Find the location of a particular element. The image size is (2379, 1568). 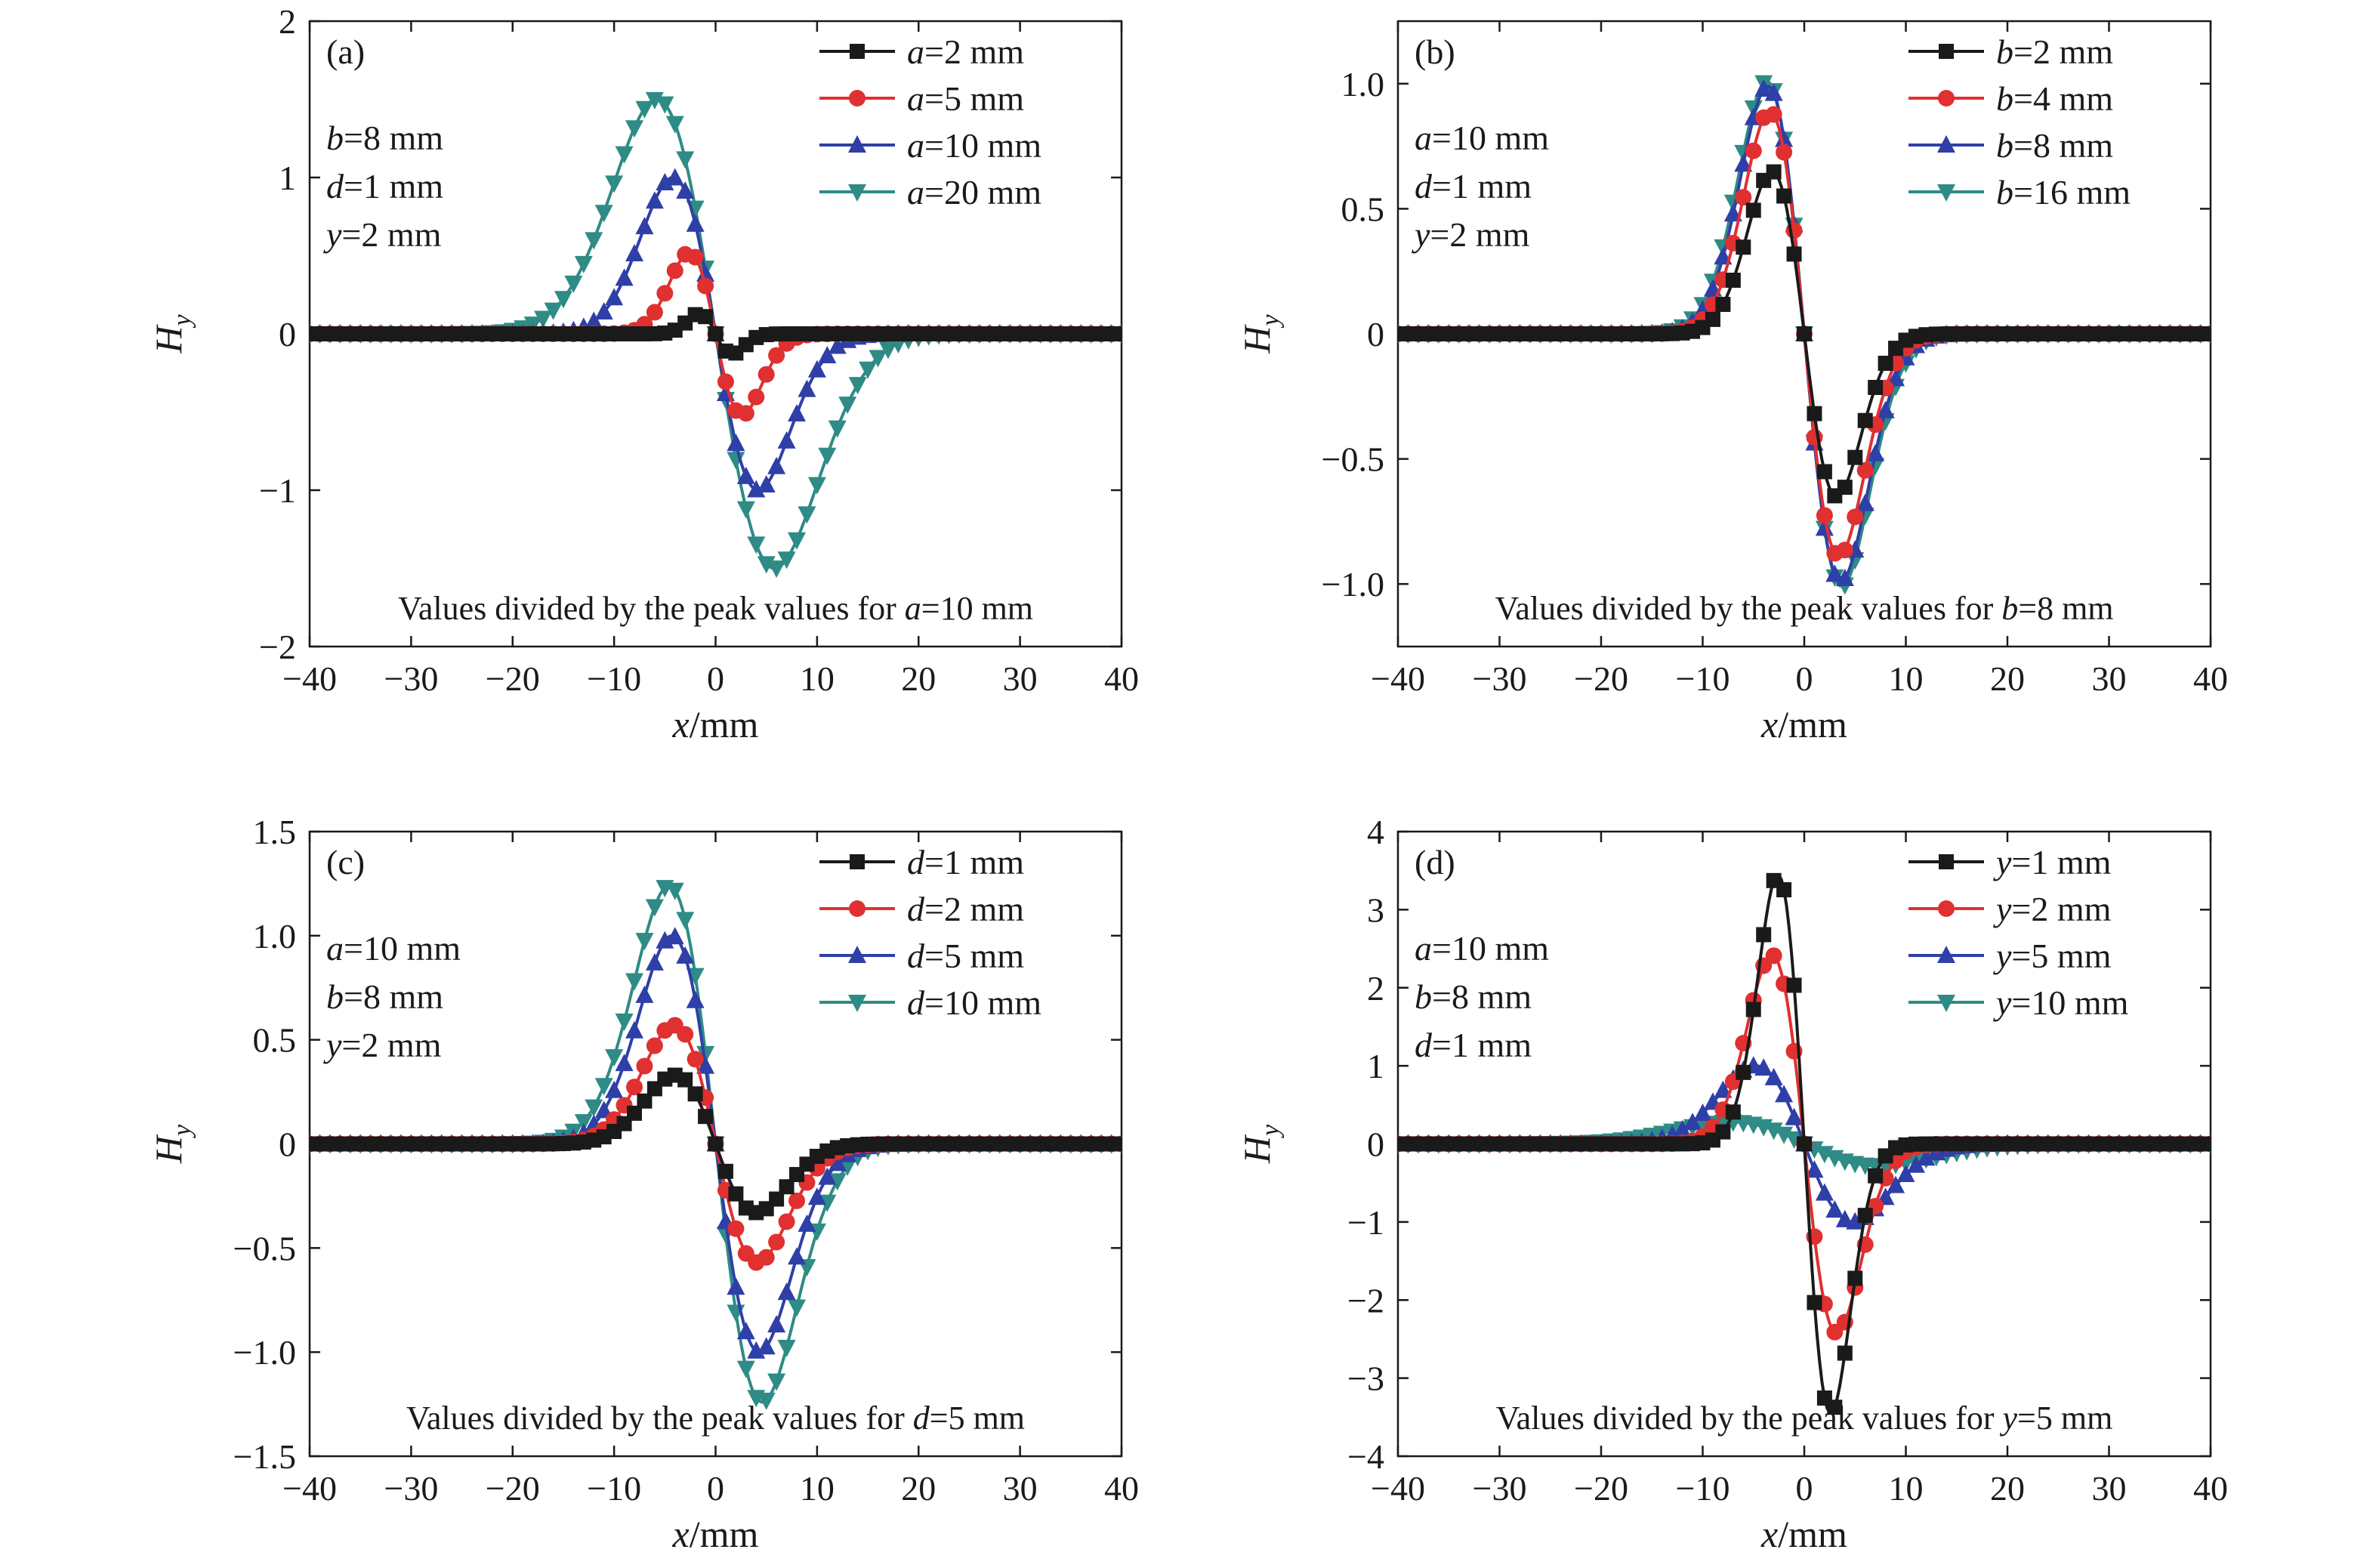

x-tick-label: −10 is located at coordinates (614, 1488).